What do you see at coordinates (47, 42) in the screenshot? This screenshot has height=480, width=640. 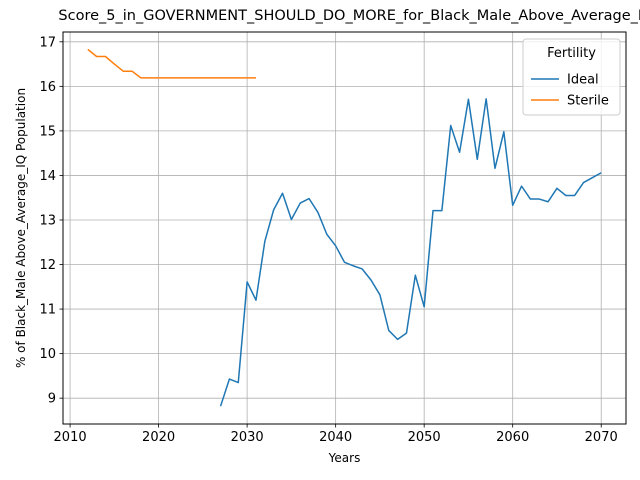 I see `y-tick-label: 17` at bounding box center [47, 42].